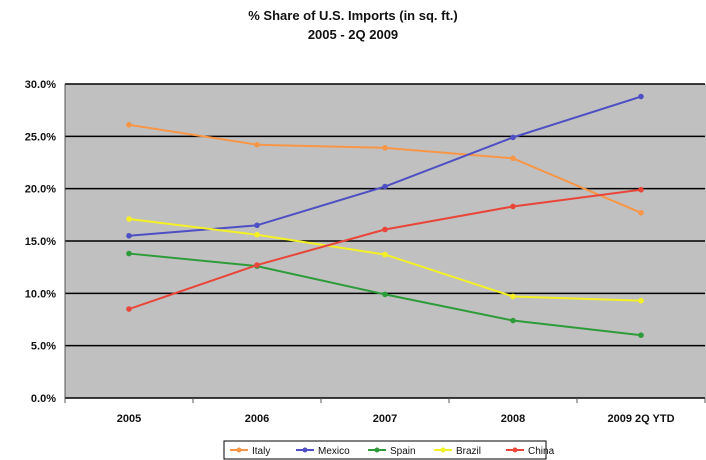 The height and width of the screenshot is (460, 706). Describe the element at coordinates (334, 451) in the screenshot. I see `legend-label-mexico: Mexico` at that location.